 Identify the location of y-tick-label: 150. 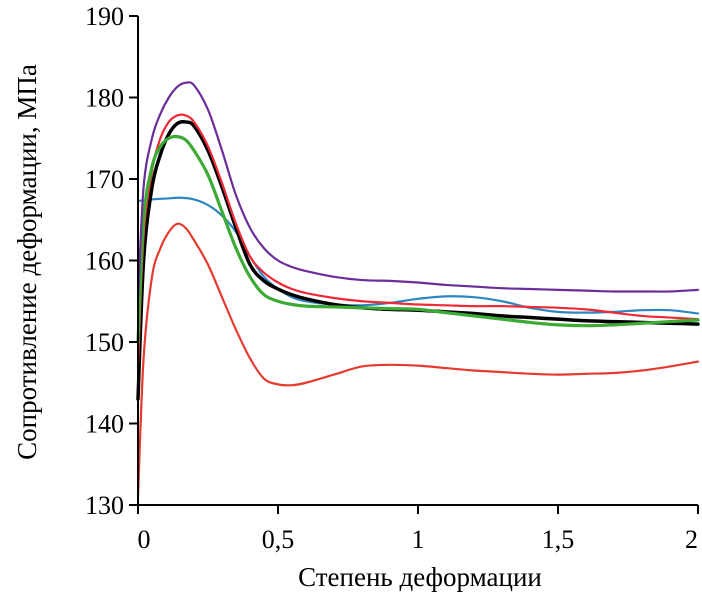
(104, 342).